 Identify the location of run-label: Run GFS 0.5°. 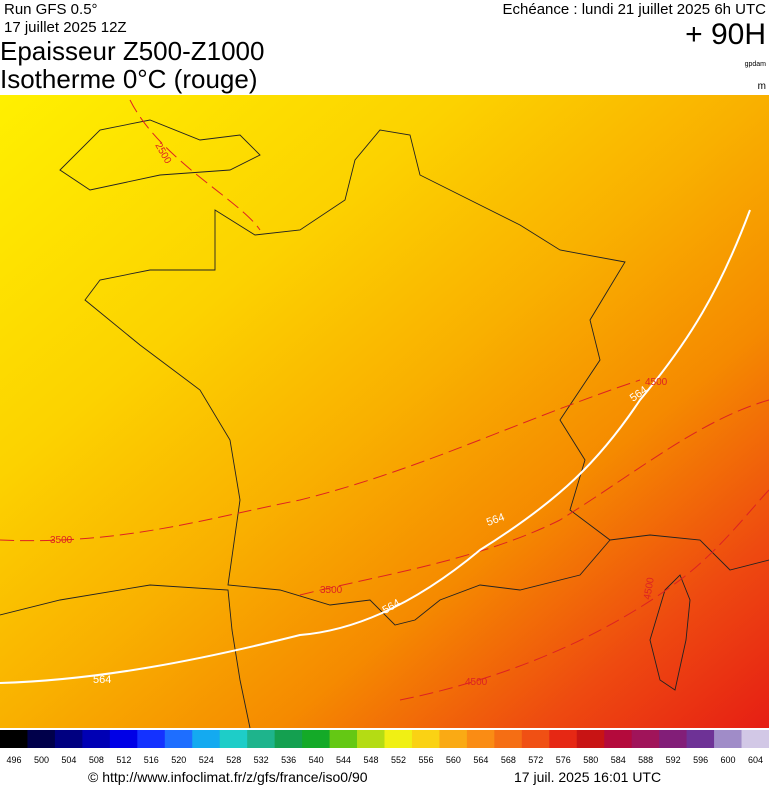
(51, 9).